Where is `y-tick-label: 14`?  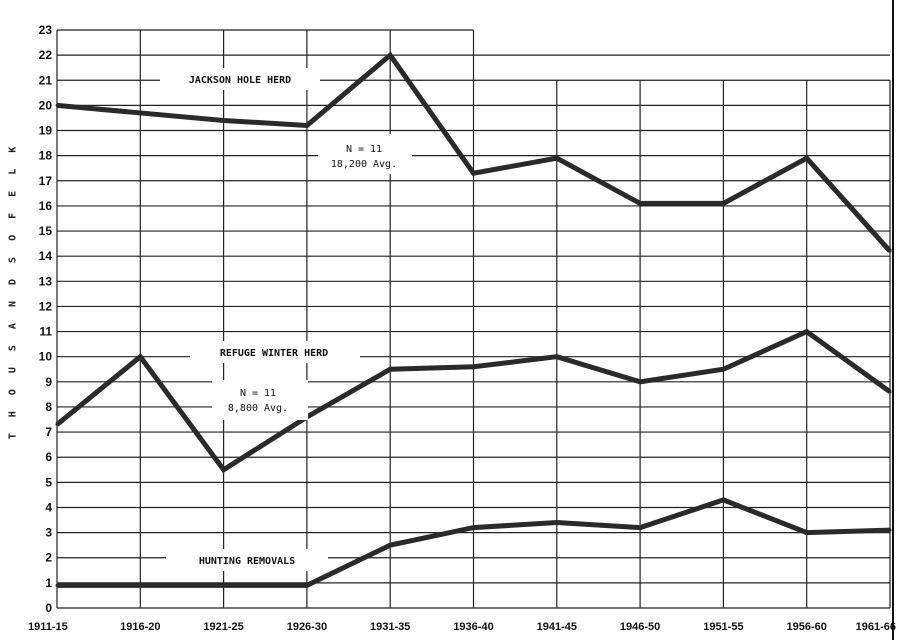 y-tick-label: 14 is located at coordinates (46, 256).